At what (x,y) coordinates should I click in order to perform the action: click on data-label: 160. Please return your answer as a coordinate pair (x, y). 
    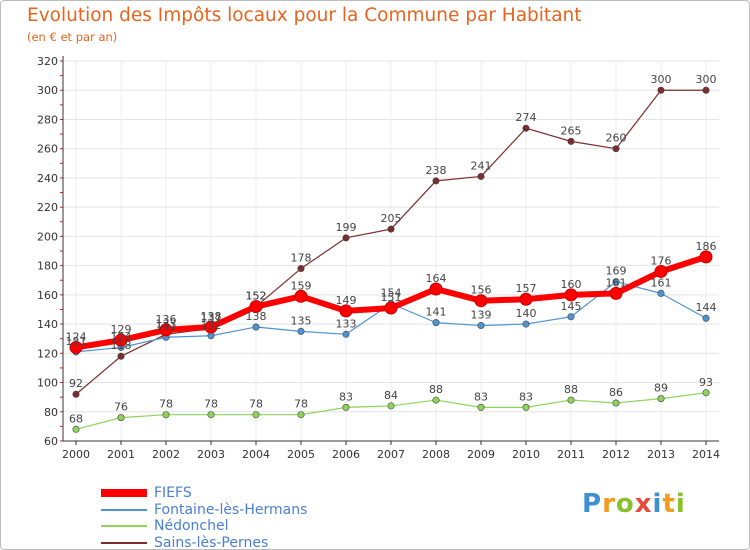
    Looking at the image, I should click on (571, 284).